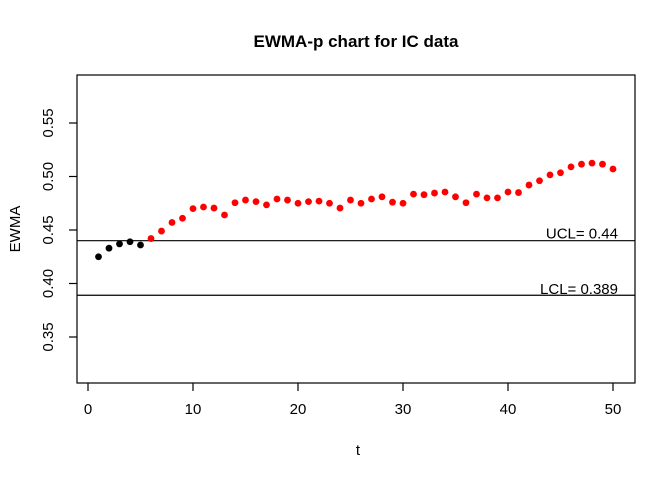 The image size is (672, 480). I want to click on x-axis-label: t, so click(358, 450).